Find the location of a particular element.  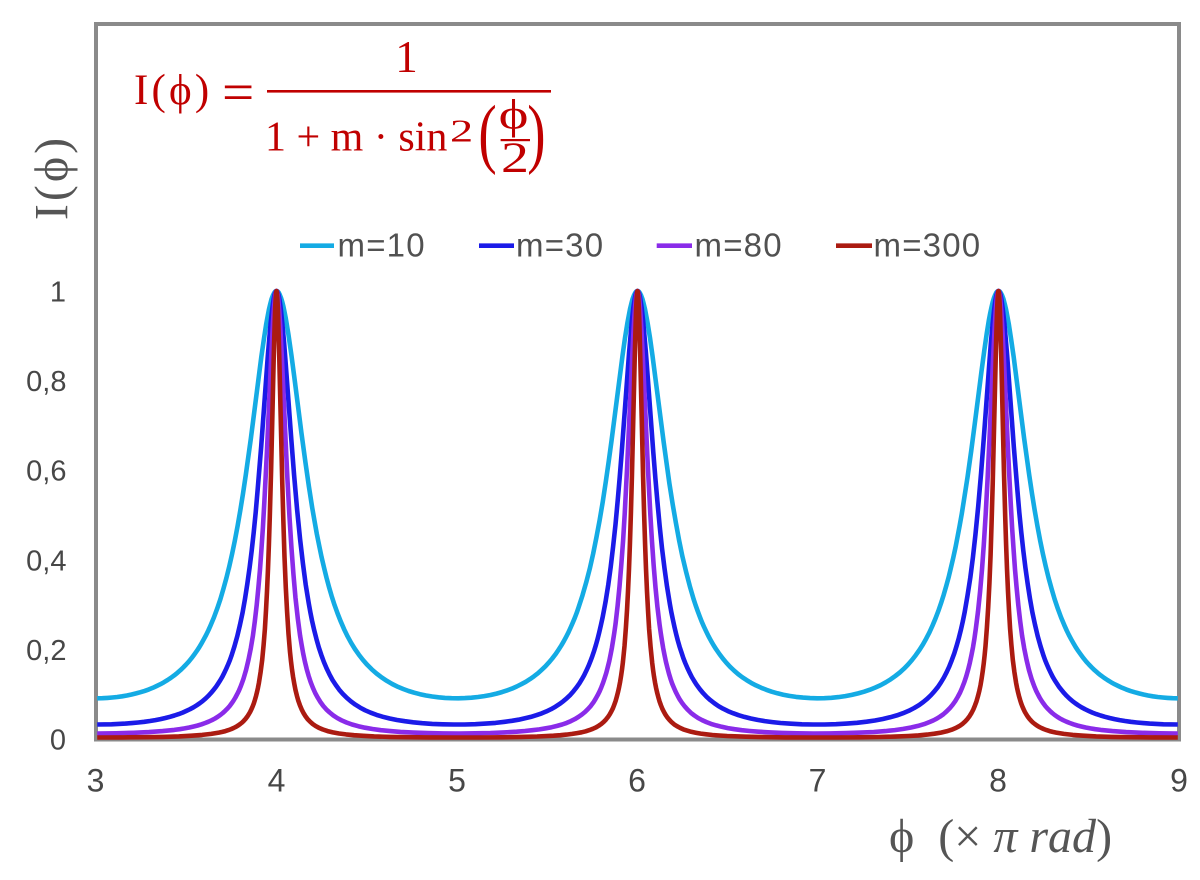

svg-text: 5 is located at coordinates (457, 781).